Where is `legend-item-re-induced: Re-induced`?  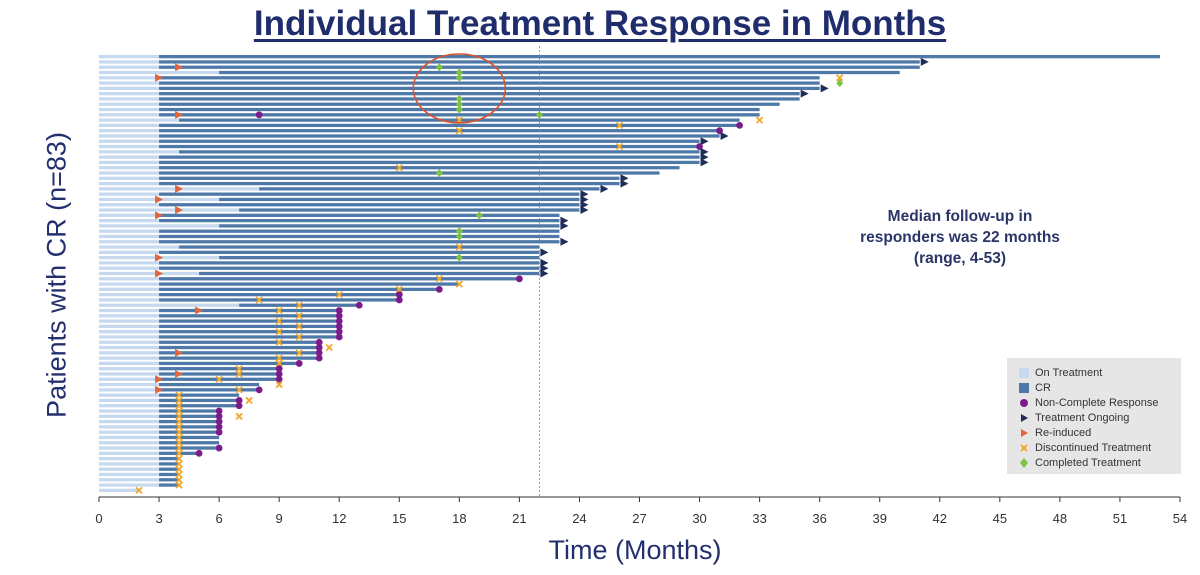 legend-item-re-induced: Re-induced is located at coordinates (1054, 433).